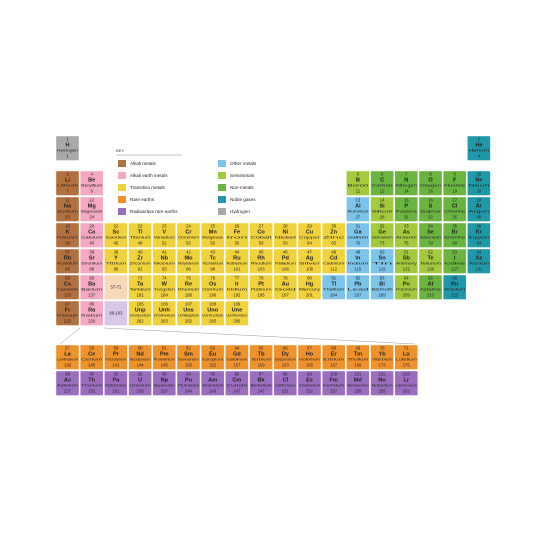 This screenshot has height=545, width=540. I want to click on key-label: Other metals, so click(243, 163).